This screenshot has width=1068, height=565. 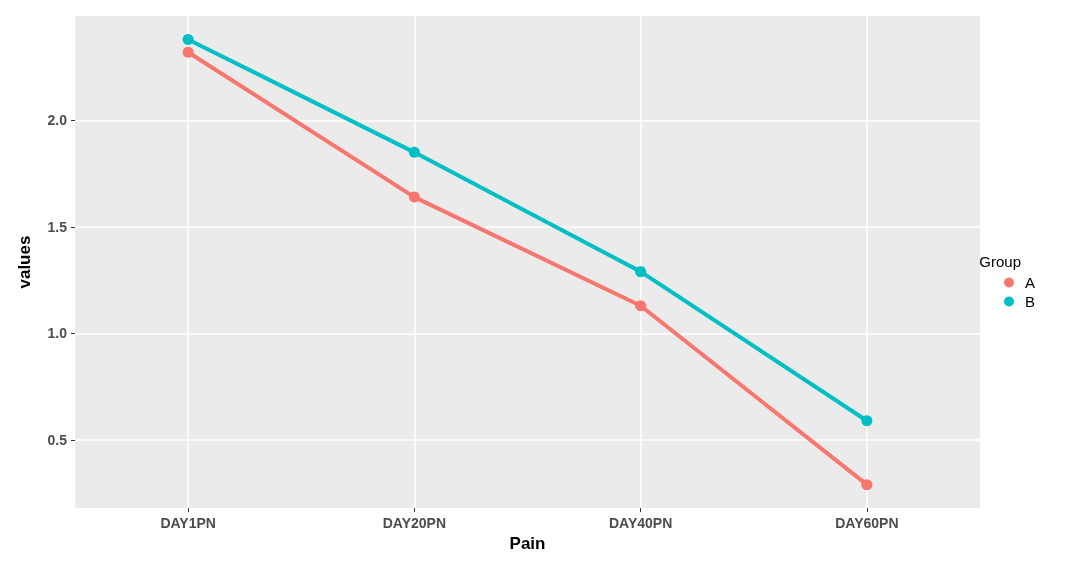 I want to click on y-axis-title: values, so click(x=24, y=262).